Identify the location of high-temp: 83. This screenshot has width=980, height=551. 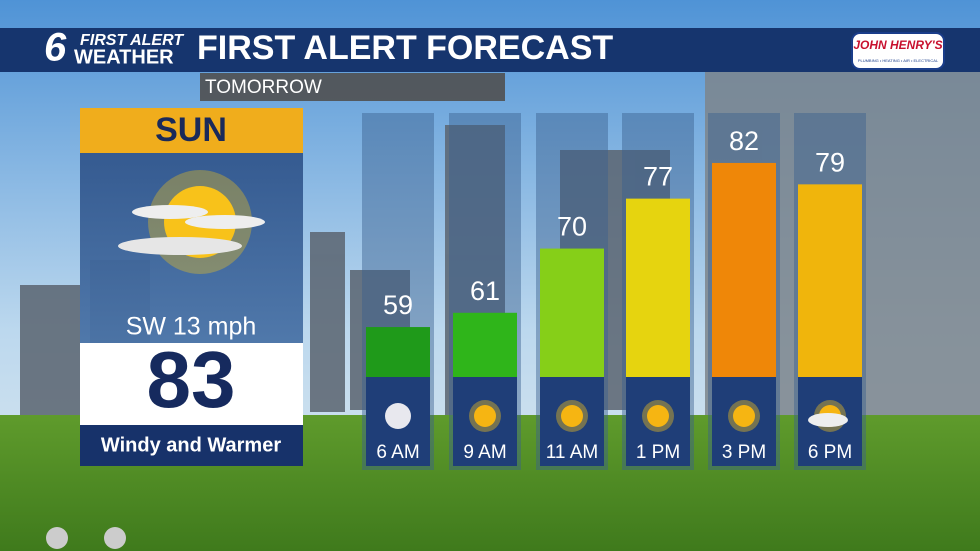
(191, 379).